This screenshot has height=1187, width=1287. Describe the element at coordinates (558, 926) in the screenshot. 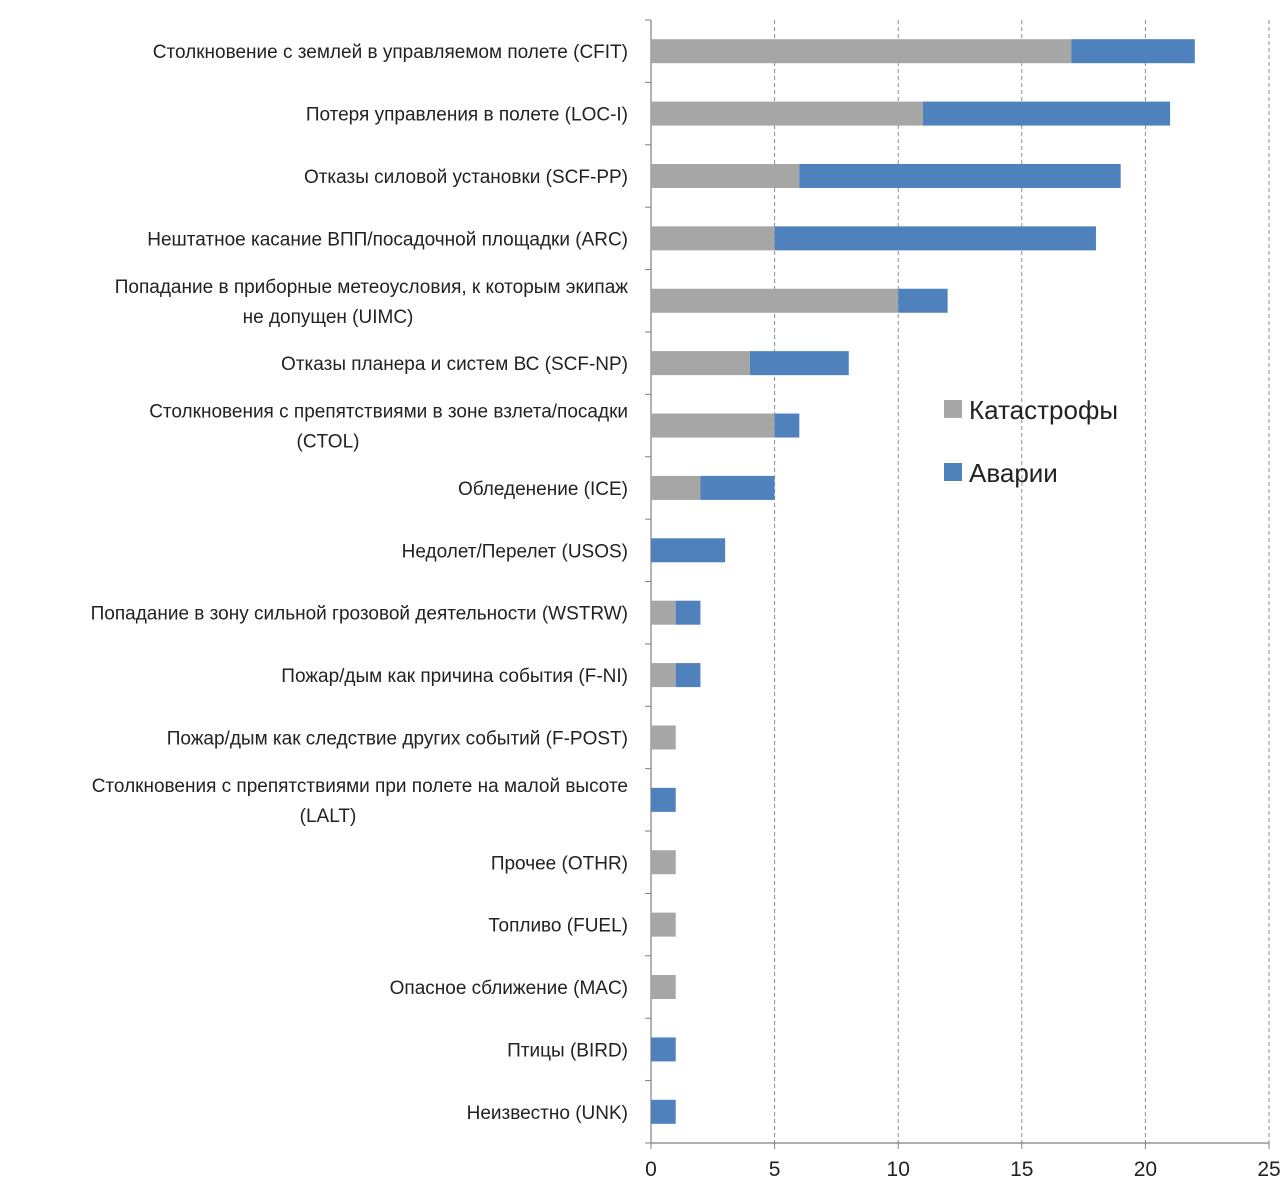

I see `category-label: Топливо (FUEL)` at that location.